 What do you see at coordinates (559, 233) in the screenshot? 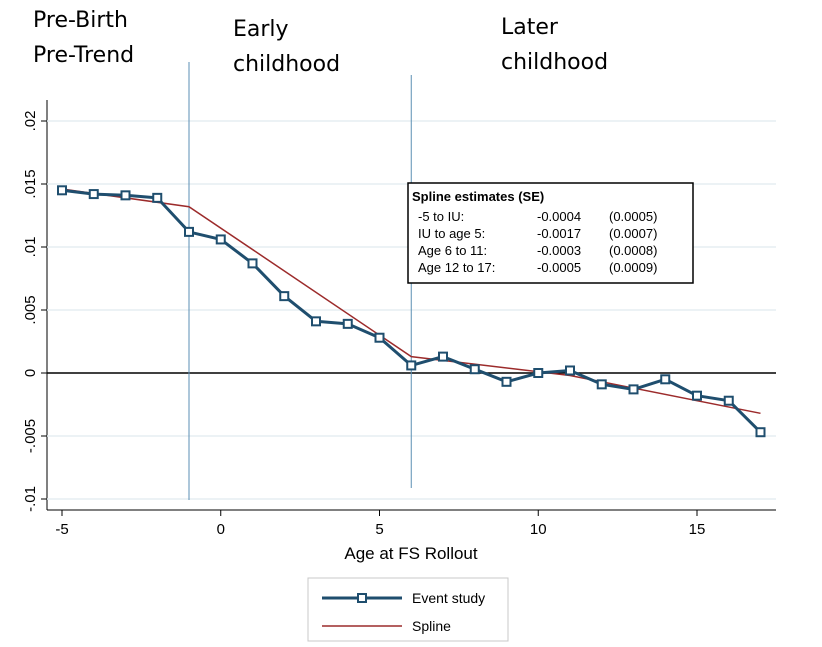
I see `estimate-row-value: -0.0017` at bounding box center [559, 233].